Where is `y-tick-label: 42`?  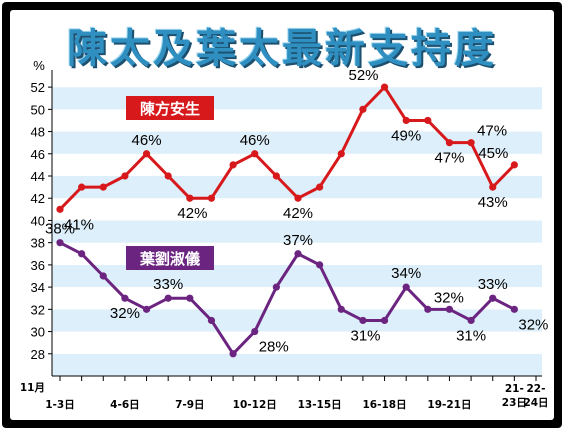
y-tick-label: 42 is located at coordinates (38, 198).